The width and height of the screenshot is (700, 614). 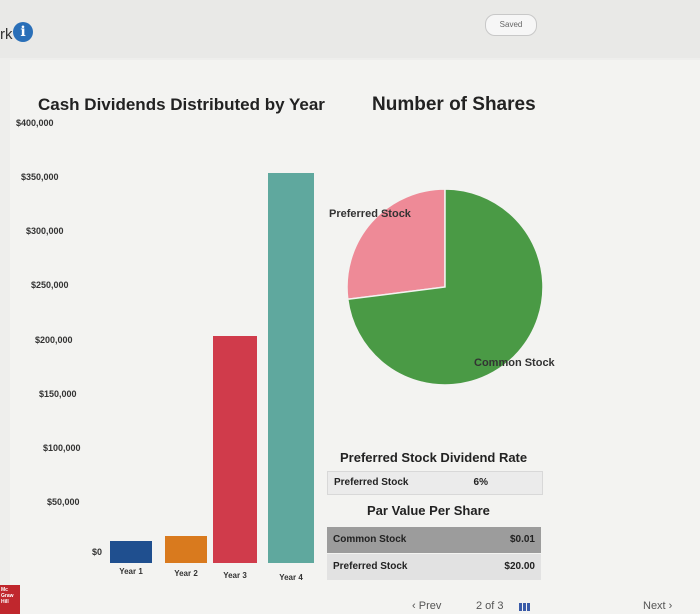 I want to click on pie-chart-title: Number of Shares, so click(x=454, y=104).